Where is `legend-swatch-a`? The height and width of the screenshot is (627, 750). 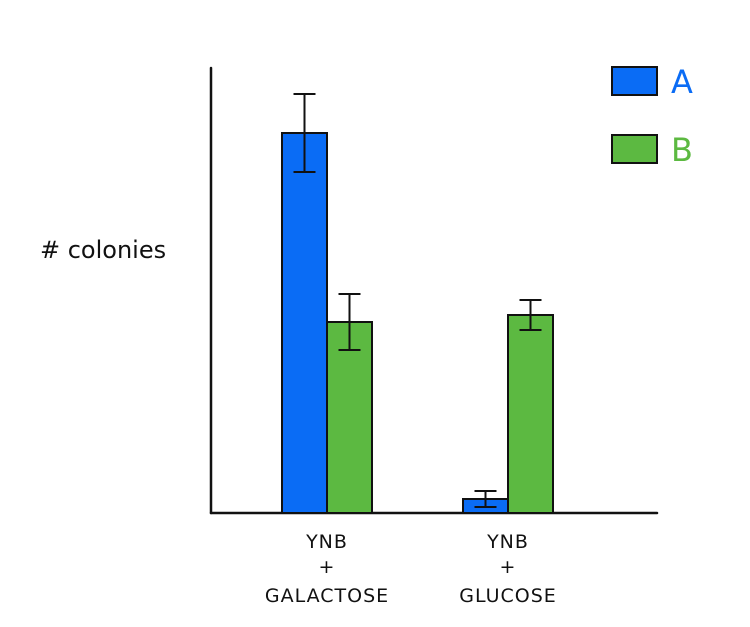 legend-swatch-a is located at coordinates (634, 81).